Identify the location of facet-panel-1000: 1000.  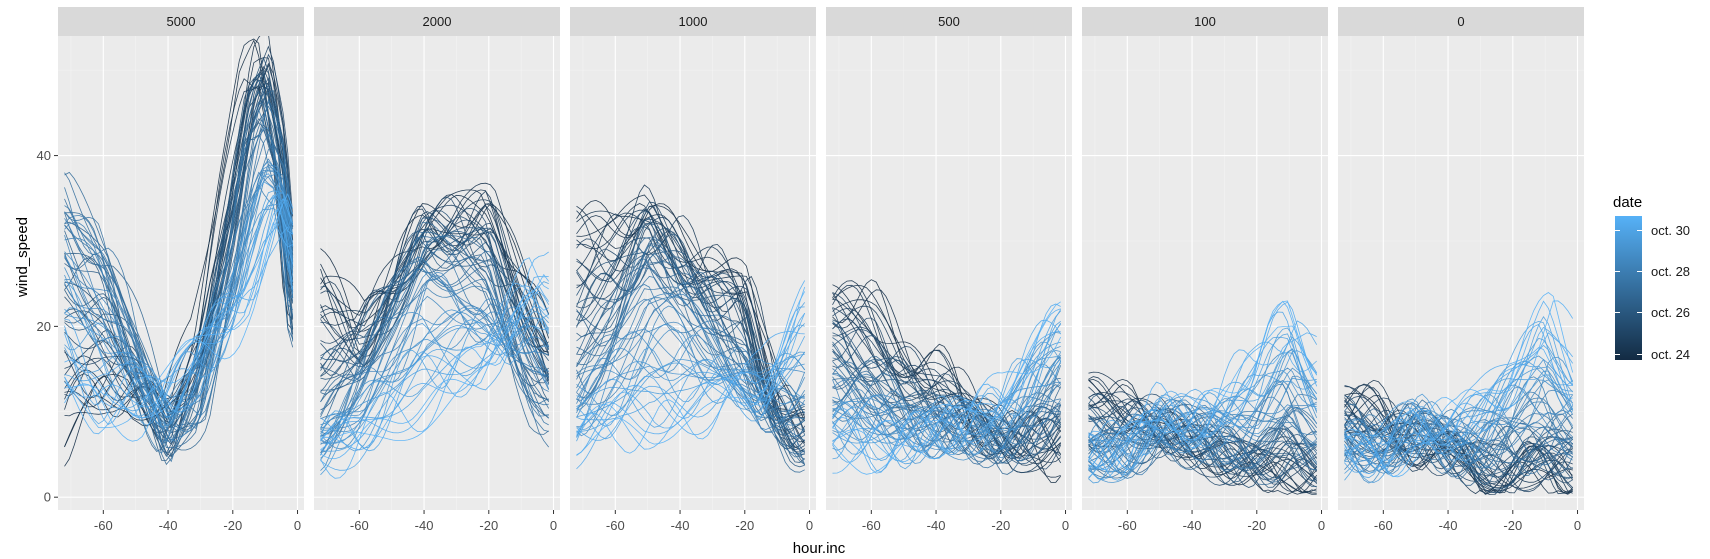
(693, 258).